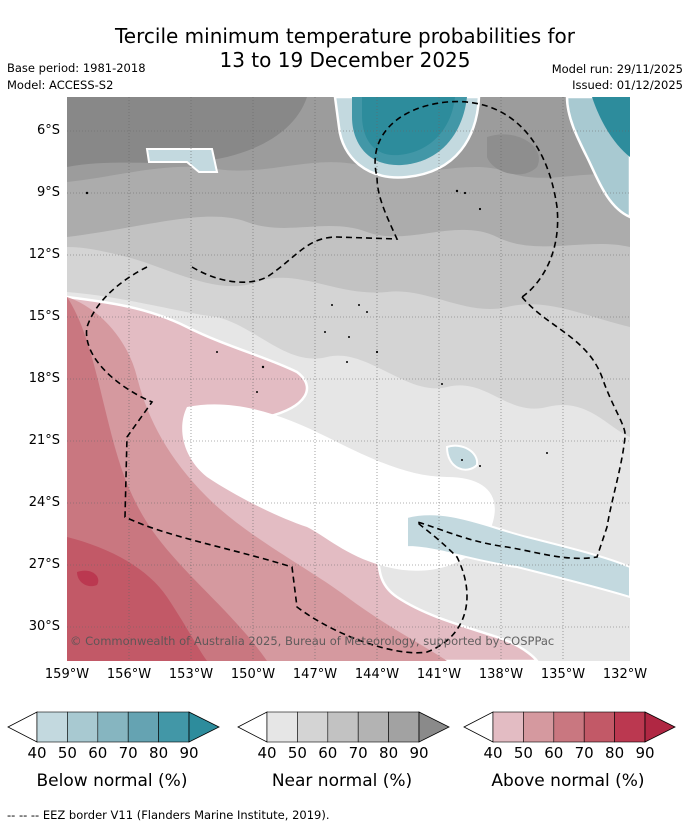 Image resolution: width=690 pixels, height=827 pixels. What do you see at coordinates (267, 753) in the screenshot?
I see `near-normal-tick-40: 40` at bounding box center [267, 753].